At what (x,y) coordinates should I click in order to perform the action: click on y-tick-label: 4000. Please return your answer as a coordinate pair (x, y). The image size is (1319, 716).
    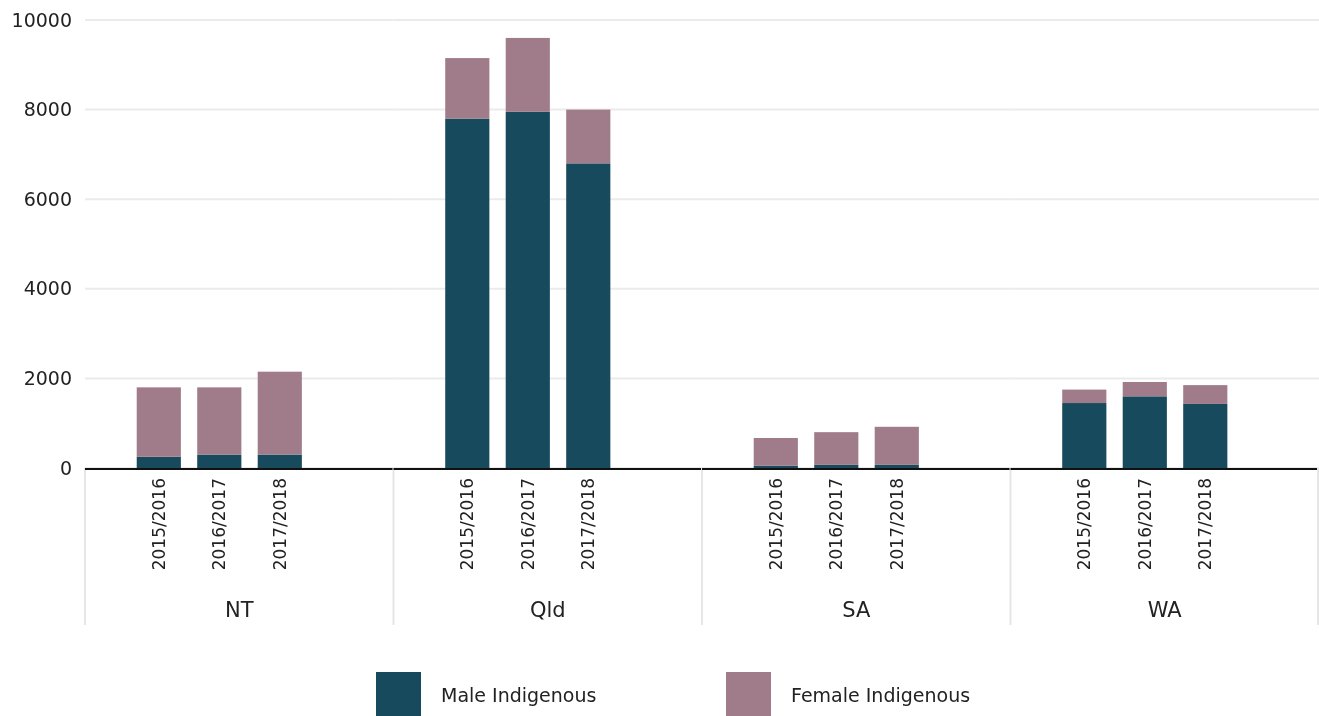
    Looking at the image, I should click on (47, 288).